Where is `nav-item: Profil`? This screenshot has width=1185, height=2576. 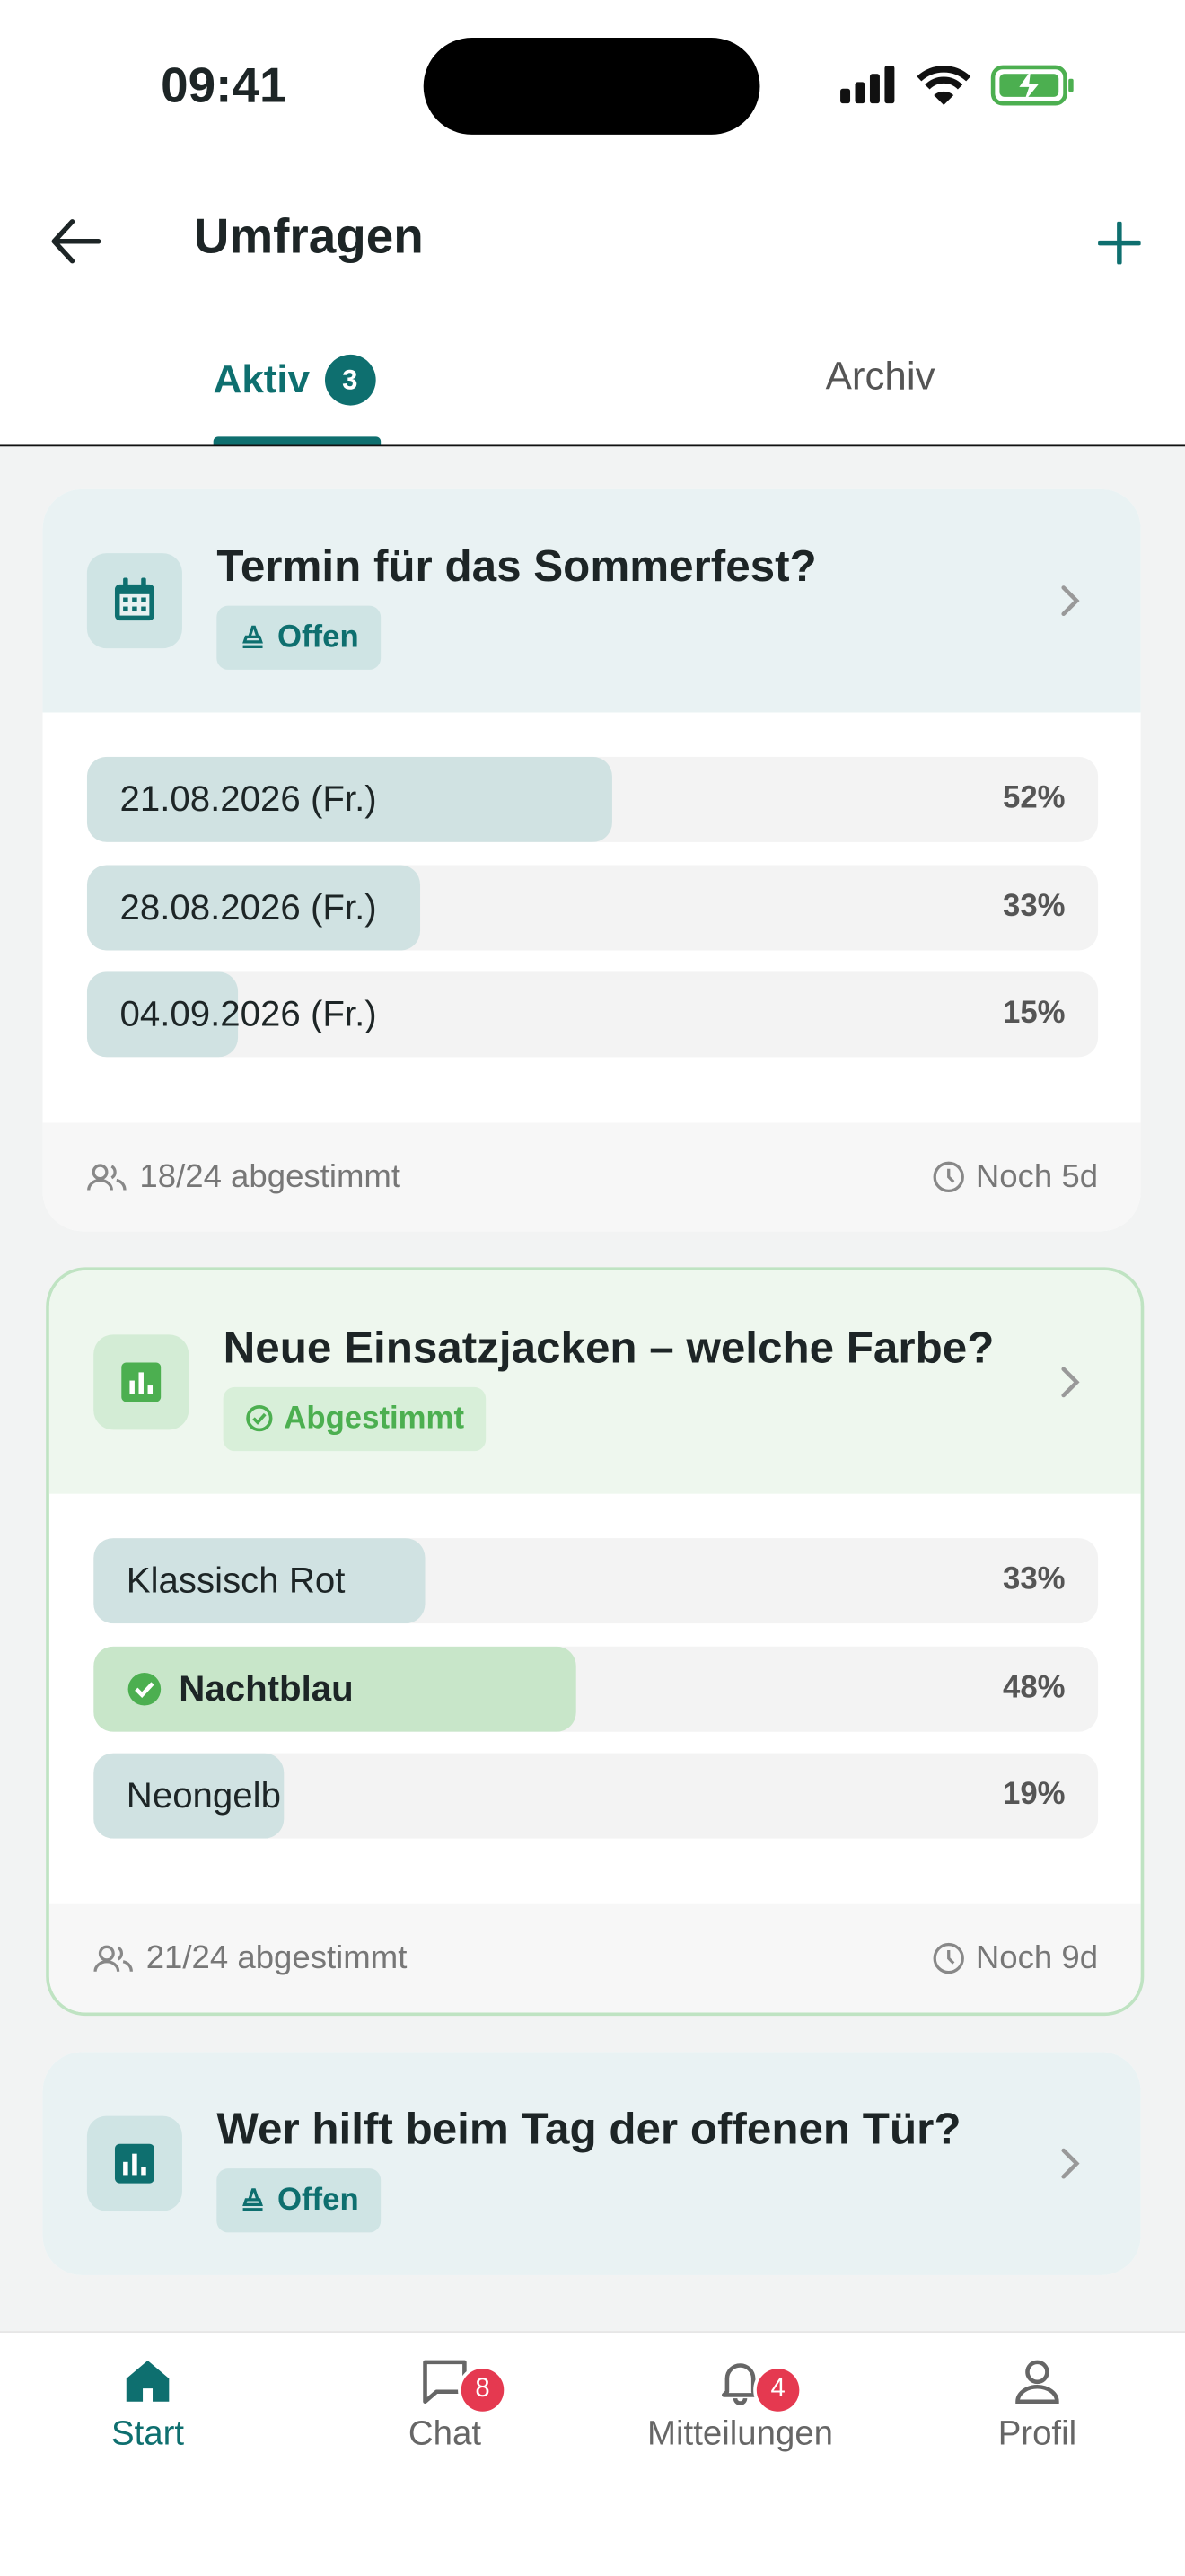 nav-item: Profil is located at coordinates (1037, 2405).